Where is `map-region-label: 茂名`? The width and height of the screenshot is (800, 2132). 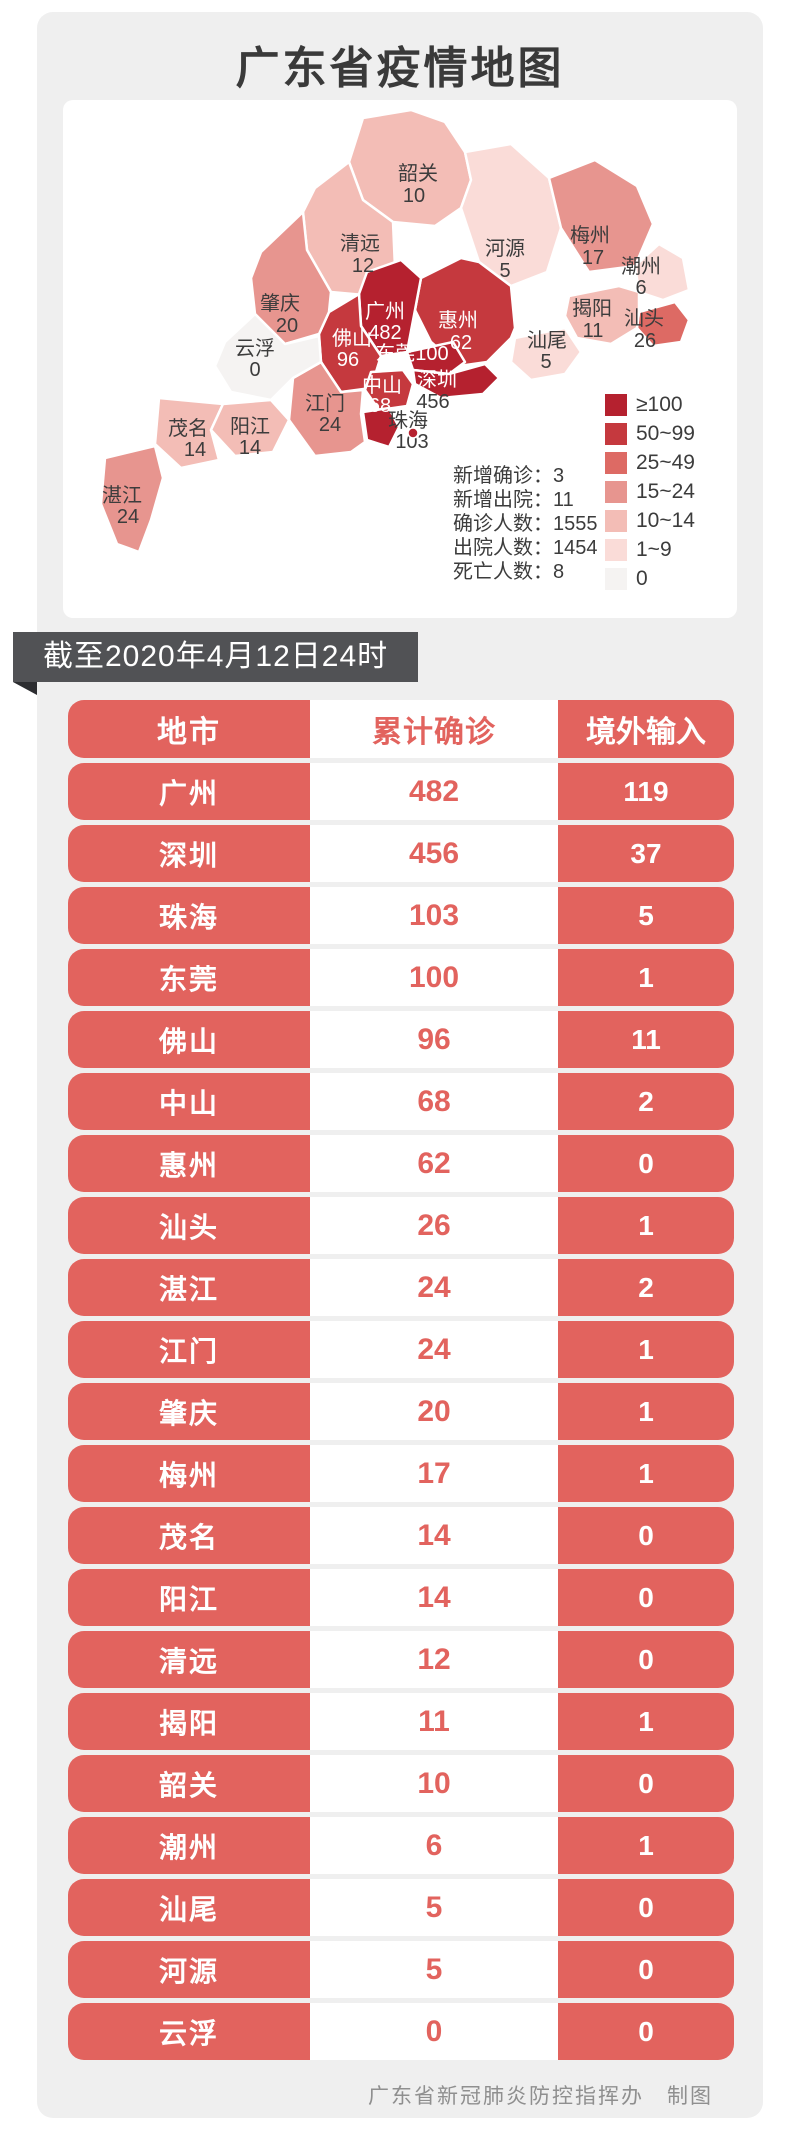
map-region-label: 茂名 is located at coordinates (188, 428).